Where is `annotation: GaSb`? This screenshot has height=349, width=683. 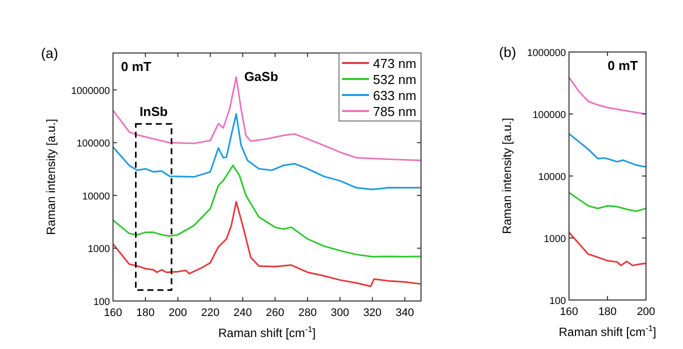 annotation: GaSb is located at coordinates (261, 76).